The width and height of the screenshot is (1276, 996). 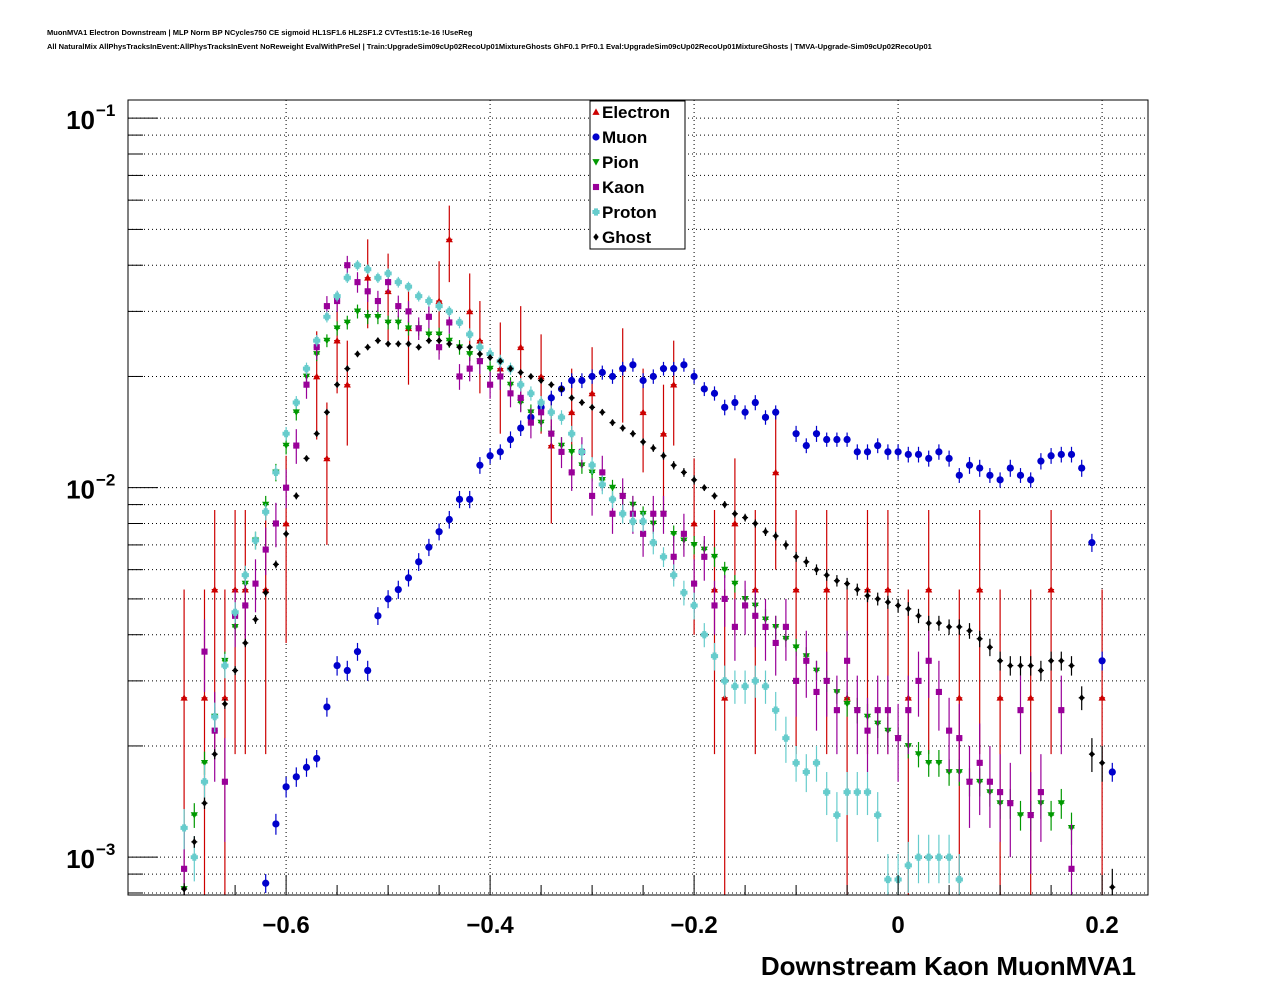 I want to click on legend-label-proton: Proton, so click(x=629, y=212).